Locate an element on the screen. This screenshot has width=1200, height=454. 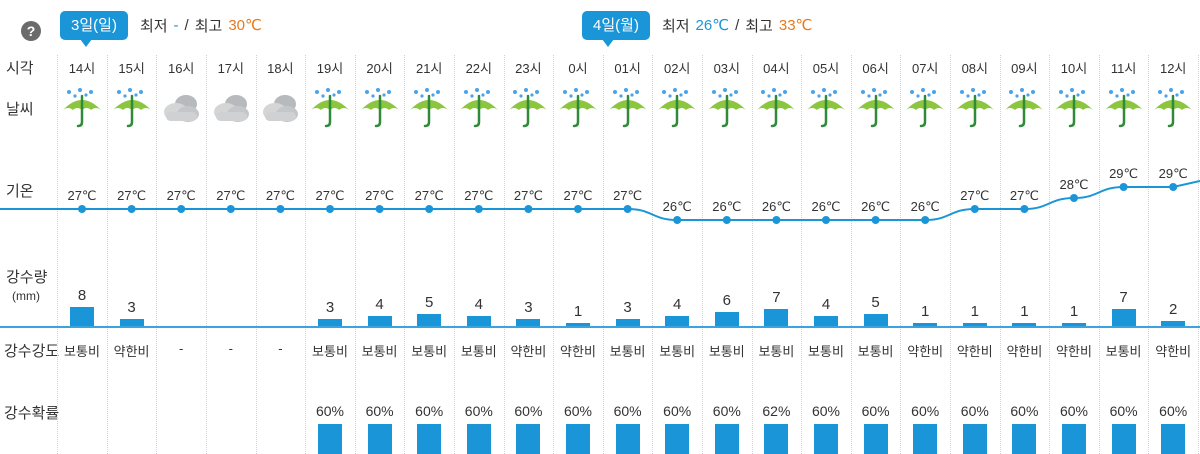
row-label-intensity: 강수강도 is located at coordinates (32, 351).